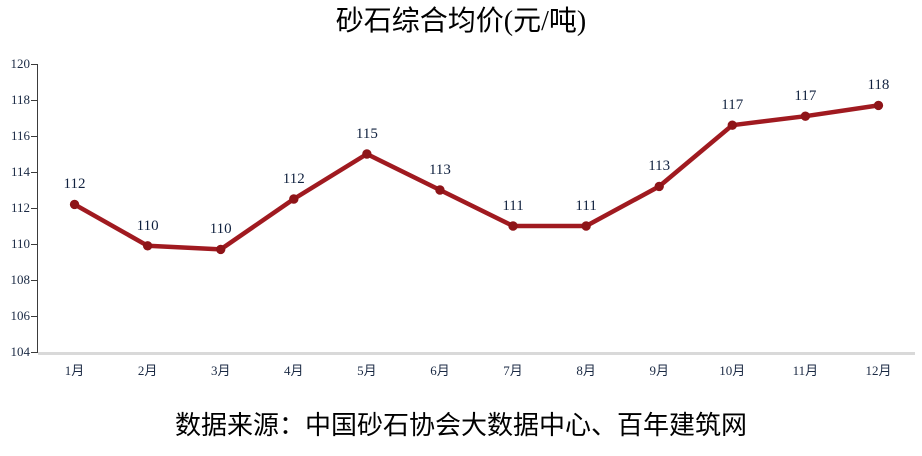 The height and width of the screenshot is (456, 922). What do you see at coordinates (461, 21) in the screenshot?
I see `chart-title: 砂石综合均价(元/吨)` at bounding box center [461, 21].